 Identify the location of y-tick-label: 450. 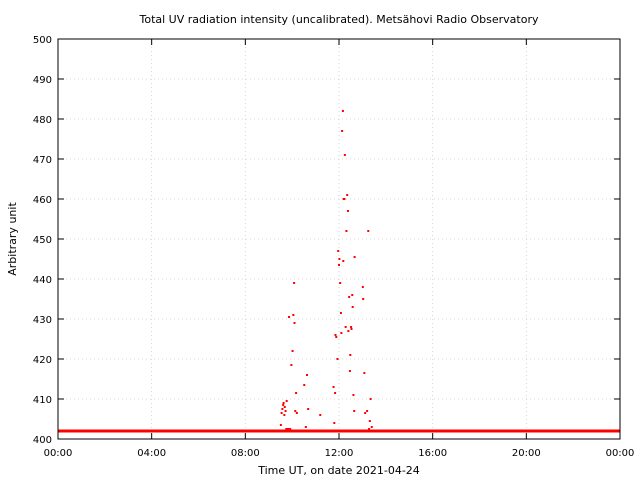
(42, 240).